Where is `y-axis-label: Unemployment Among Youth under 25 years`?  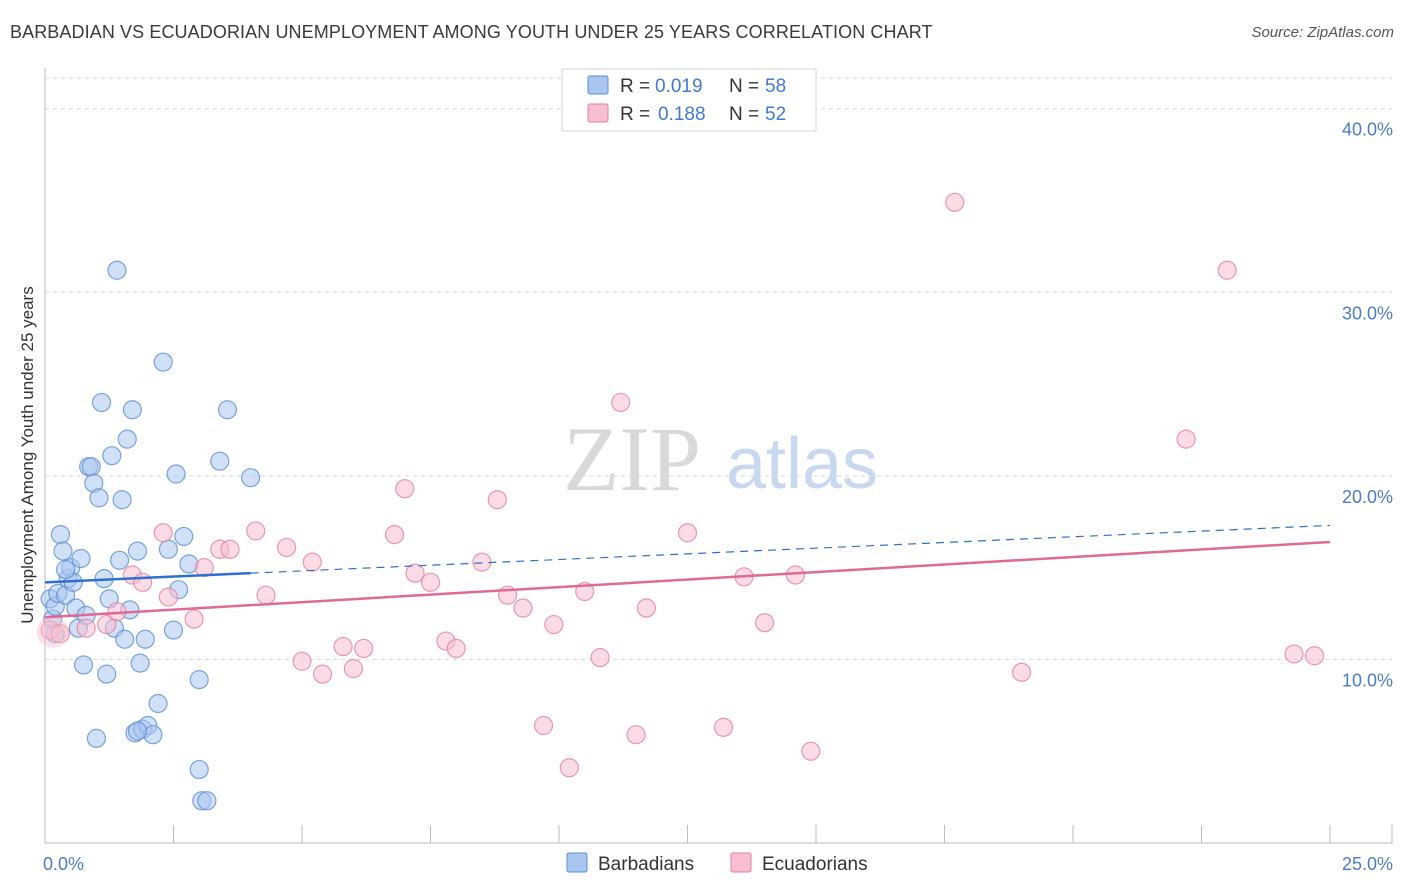
y-axis-label: Unemployment Among Youth under 25 years is located at coordinates (27, 454).